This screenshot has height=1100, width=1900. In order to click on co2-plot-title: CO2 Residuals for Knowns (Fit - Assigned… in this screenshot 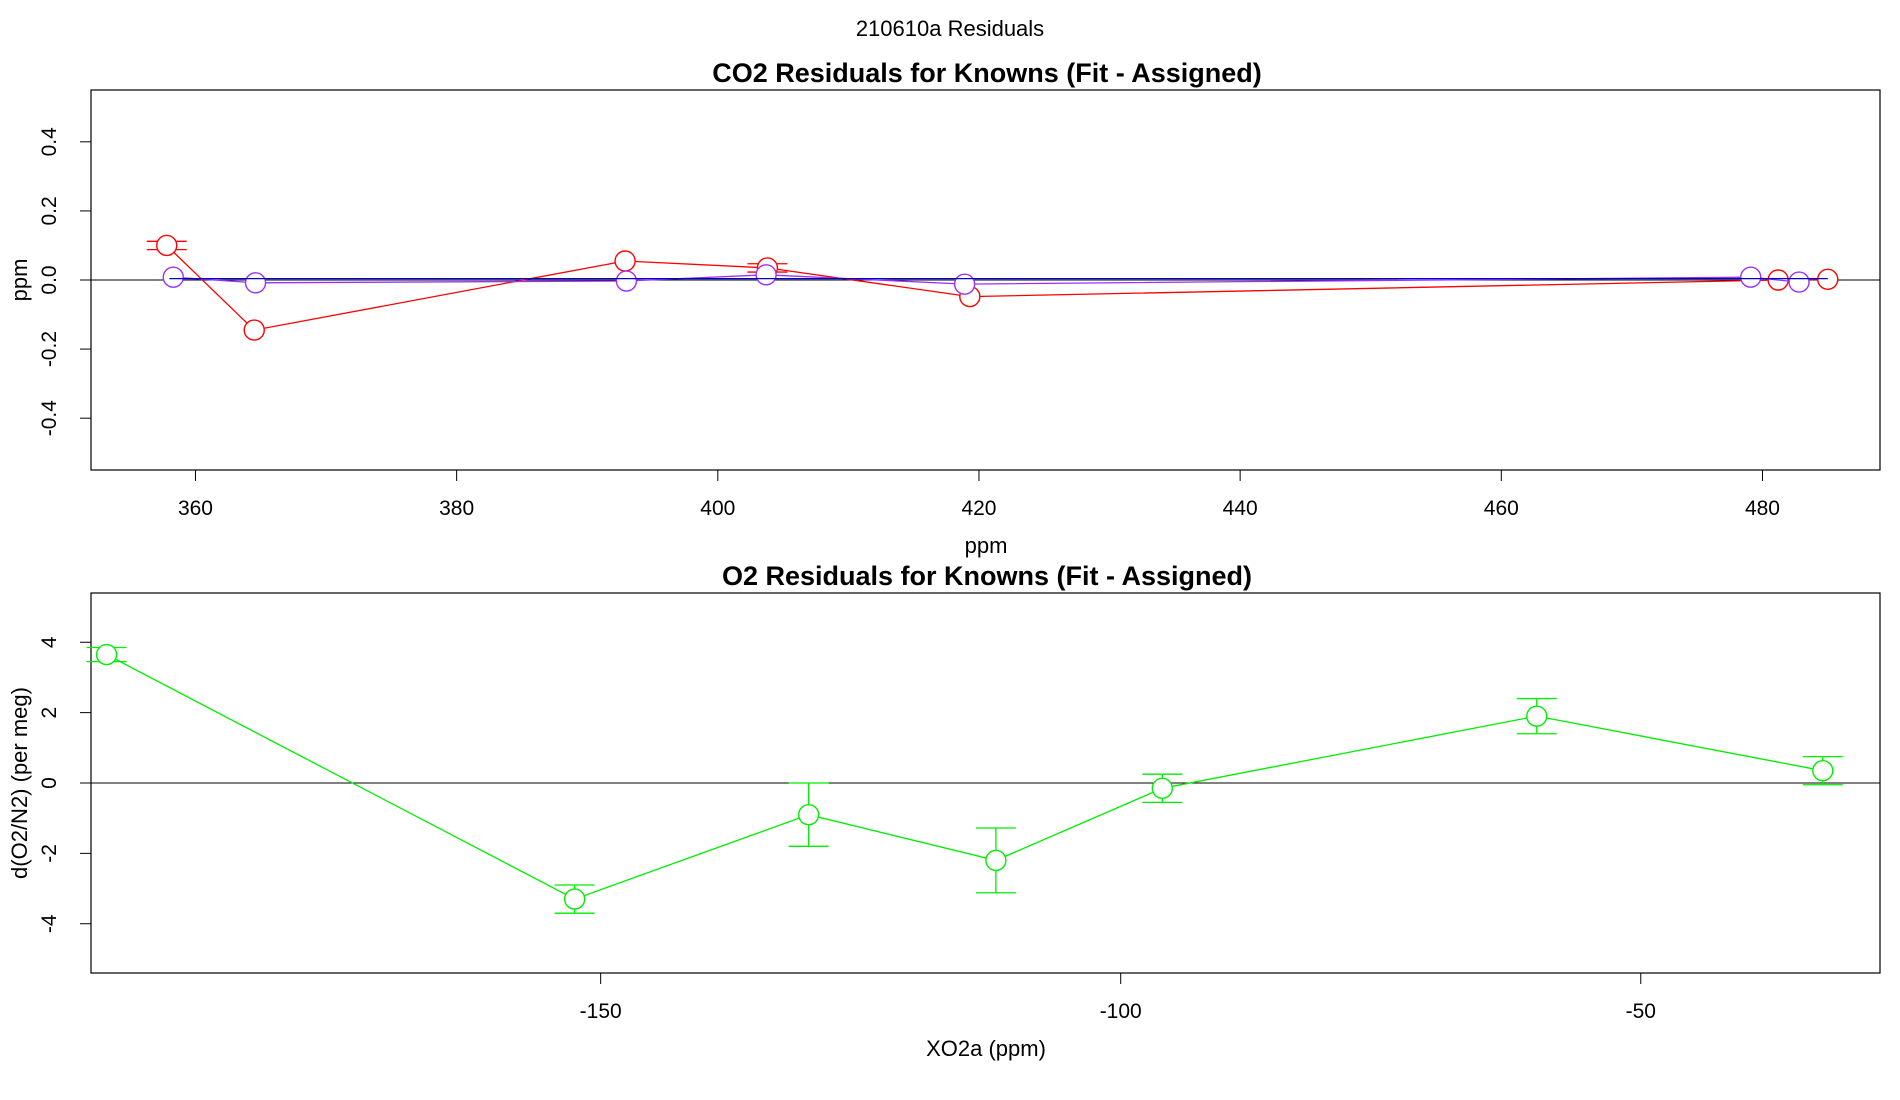, I will do `click(987, 73)`.